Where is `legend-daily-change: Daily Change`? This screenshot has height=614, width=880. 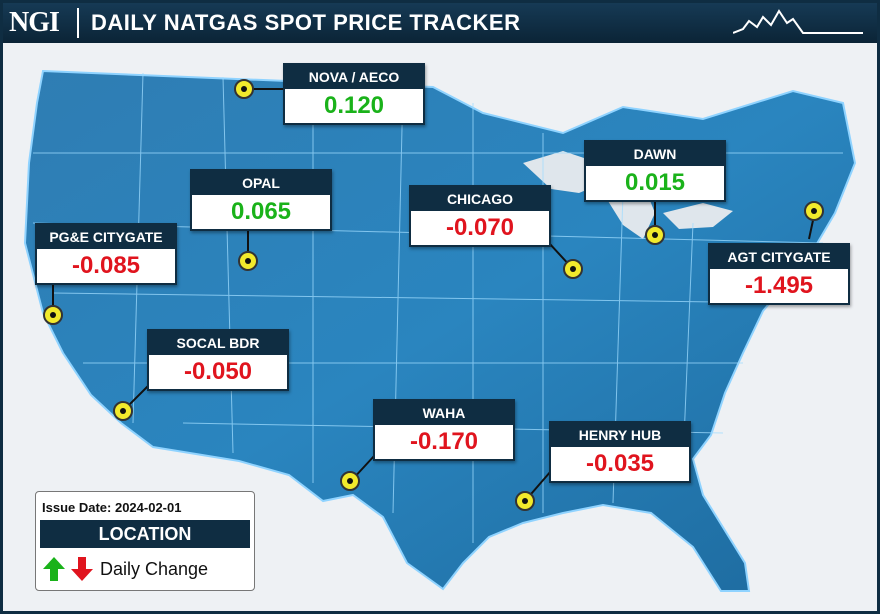 legend-daily-change: Daily Change is located at coordinates (145, 565).